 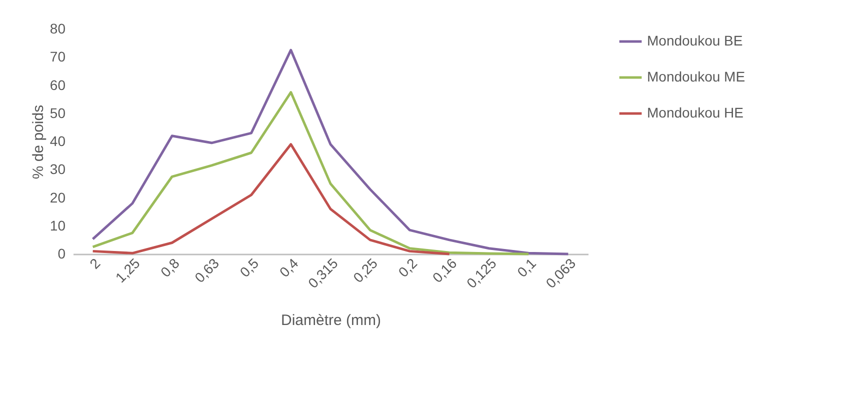 What do you see at coordinates (38, 142) in the screenshot?
I see `y-axis-title: % de poids` at bounding box center [38, 142].